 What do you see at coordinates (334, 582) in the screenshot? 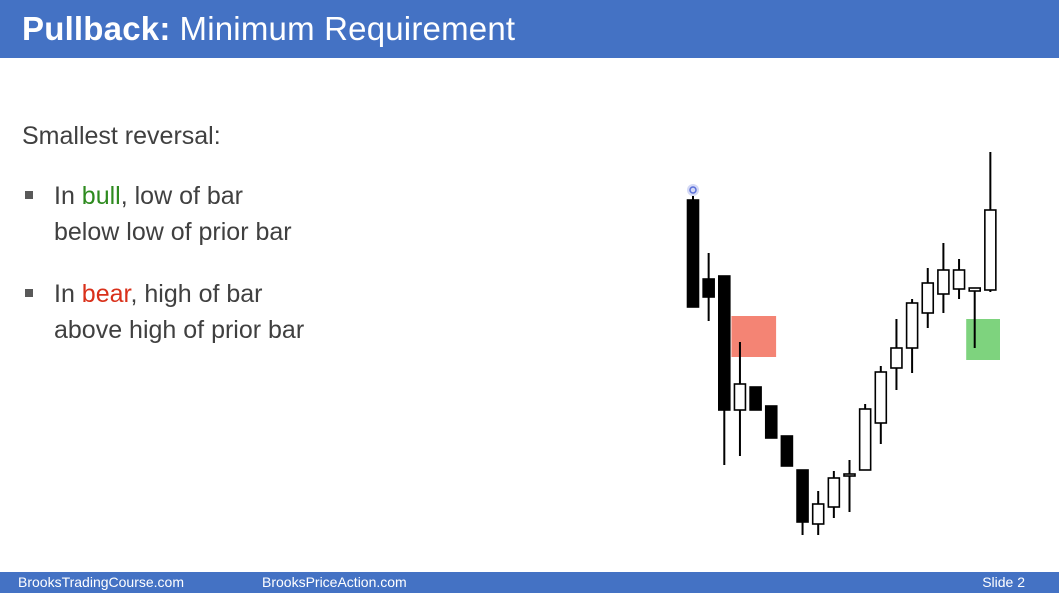
I see `footer-center-link: BrooksPriceAction.com` at bounding box center [334, 582].